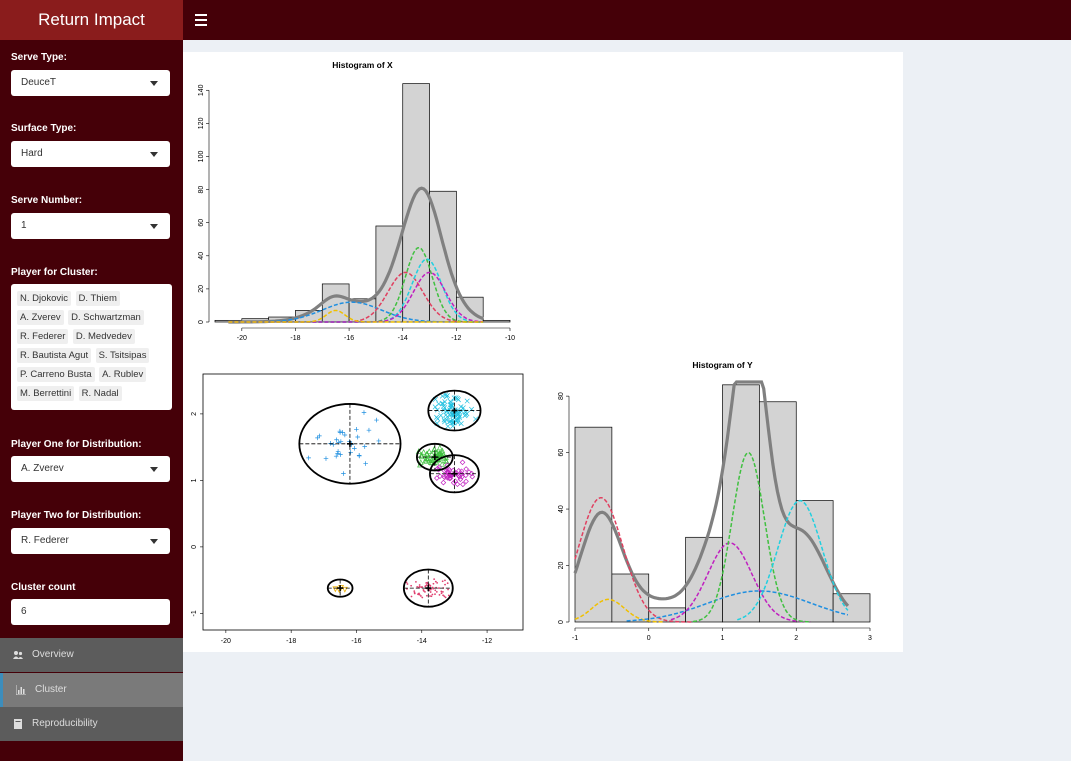  Describe the element at coordinates (561, 509) in the screenshot. I see `y-tick-label: 40` at that location.